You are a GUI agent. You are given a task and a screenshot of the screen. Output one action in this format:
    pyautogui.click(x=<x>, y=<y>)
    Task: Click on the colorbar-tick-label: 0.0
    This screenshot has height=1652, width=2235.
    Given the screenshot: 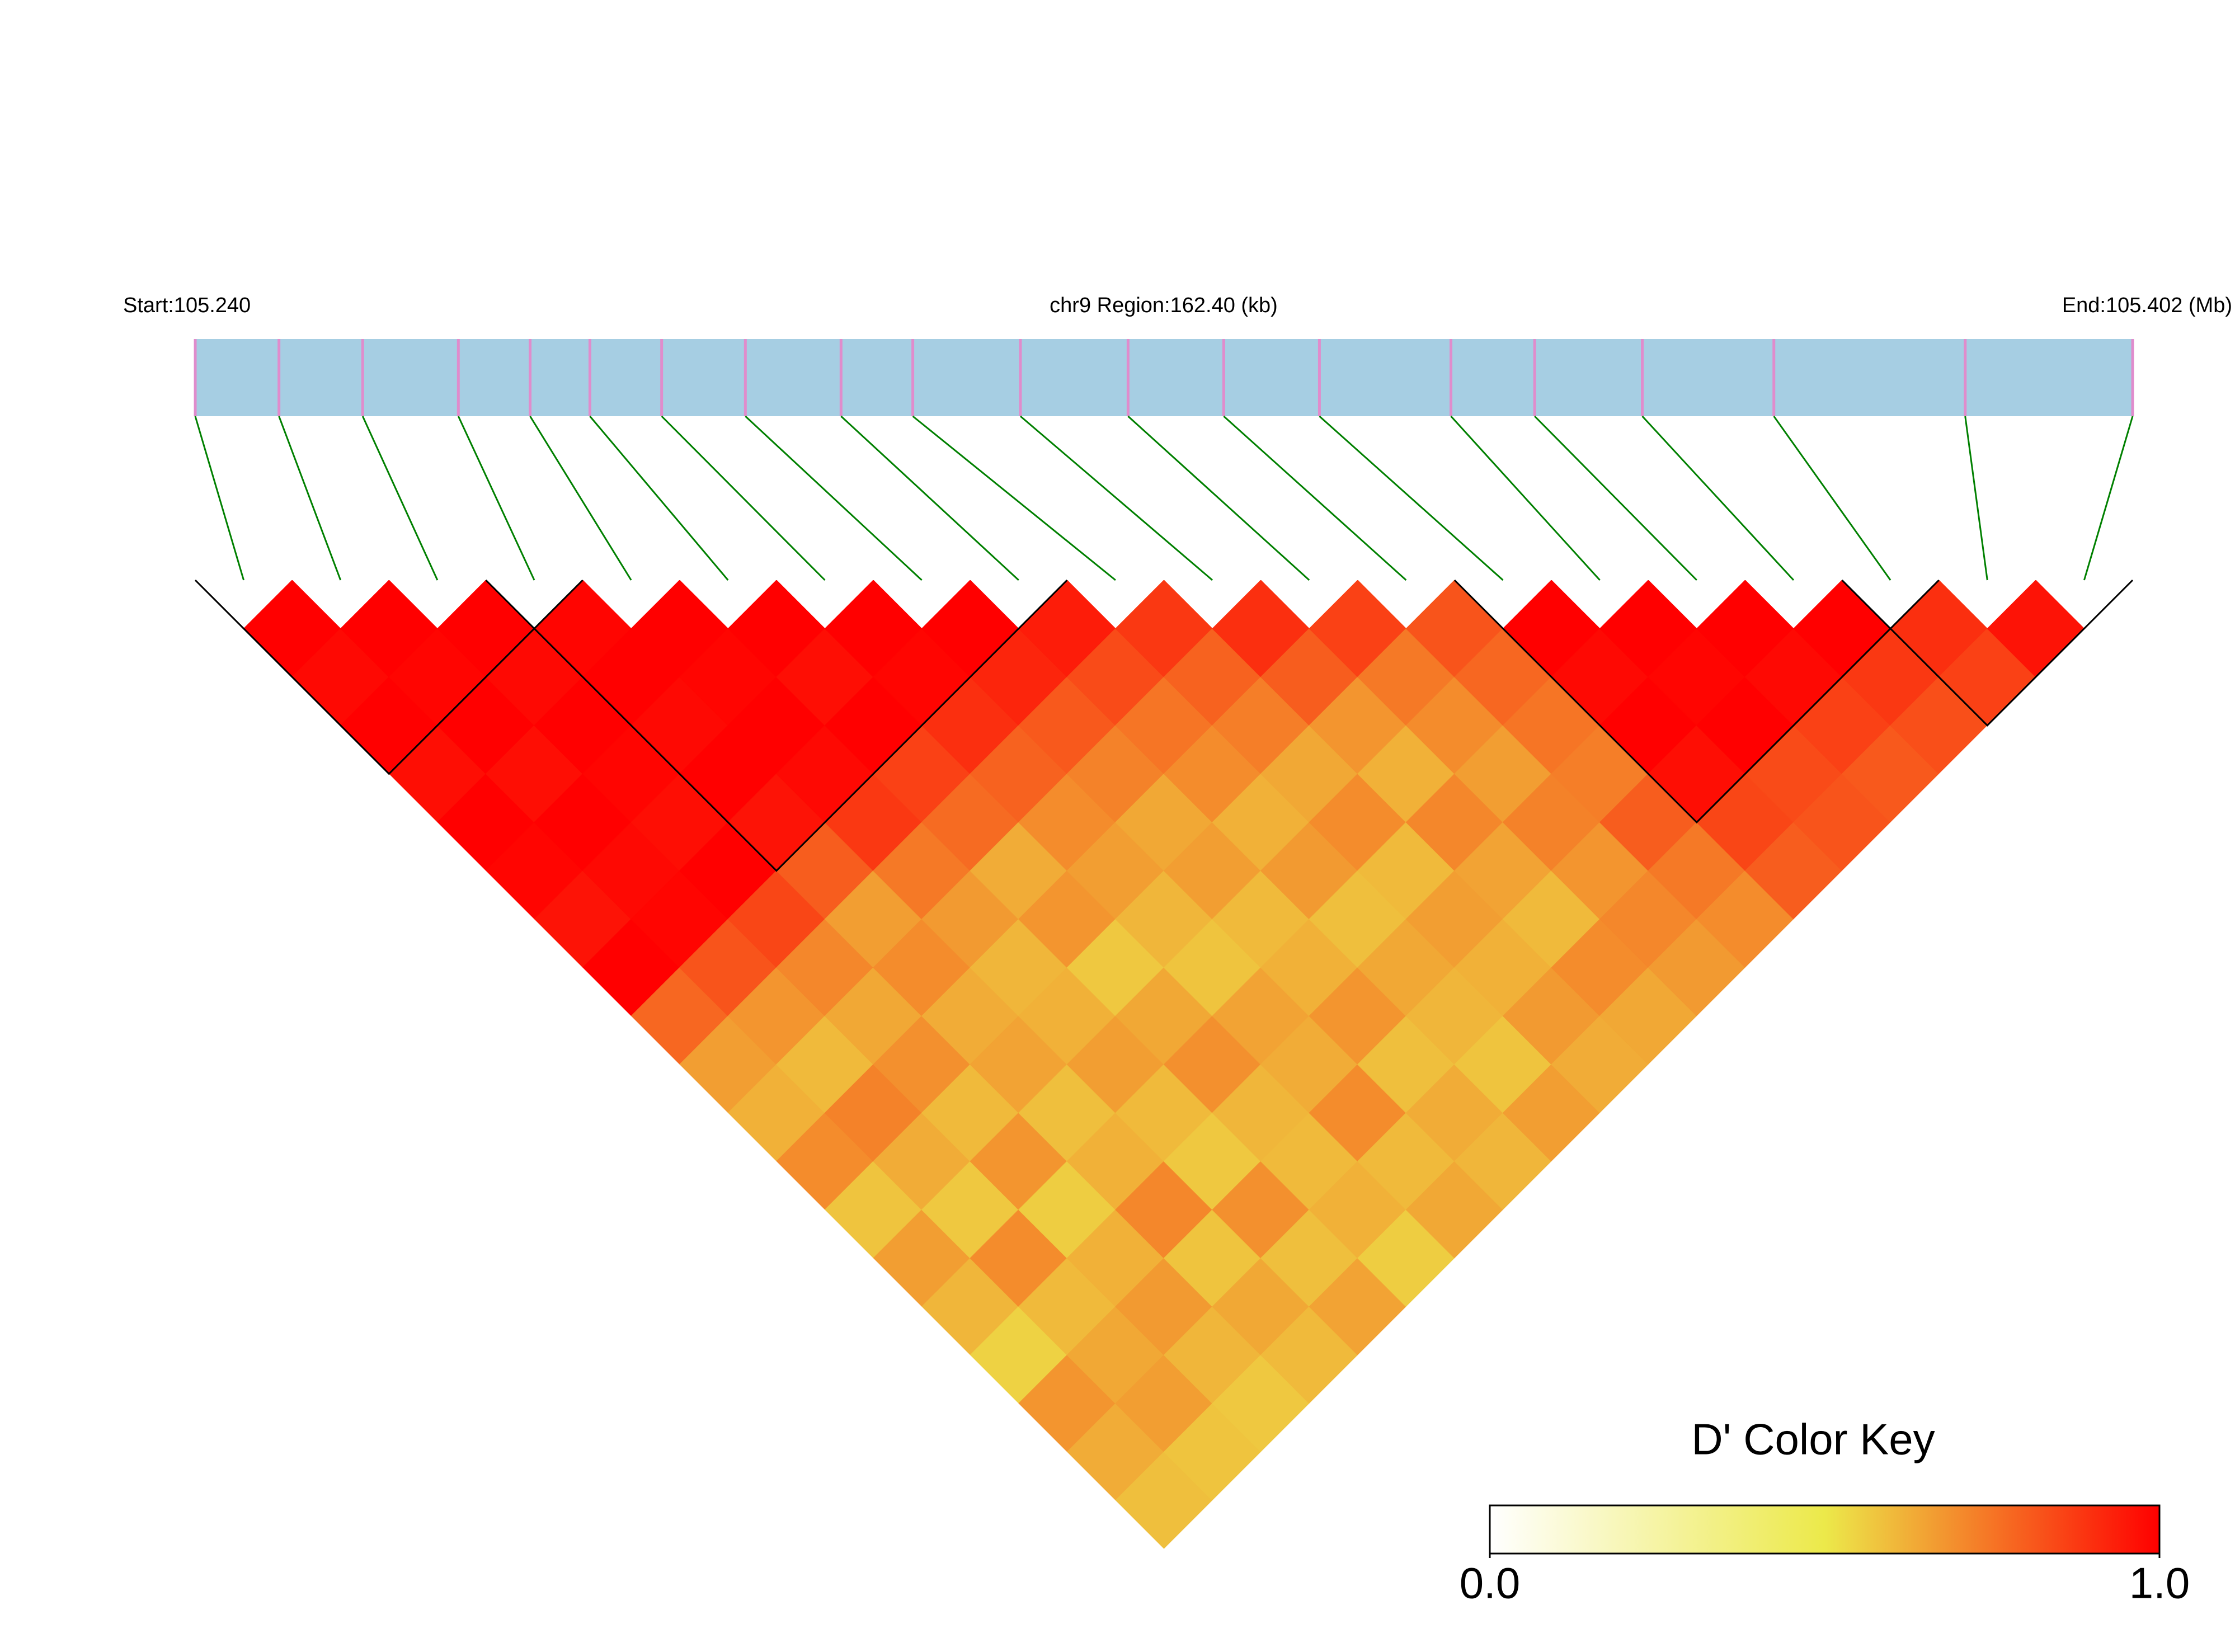 What is the action you would take?
    pyautogui.click(x=1490, y=1584)
    